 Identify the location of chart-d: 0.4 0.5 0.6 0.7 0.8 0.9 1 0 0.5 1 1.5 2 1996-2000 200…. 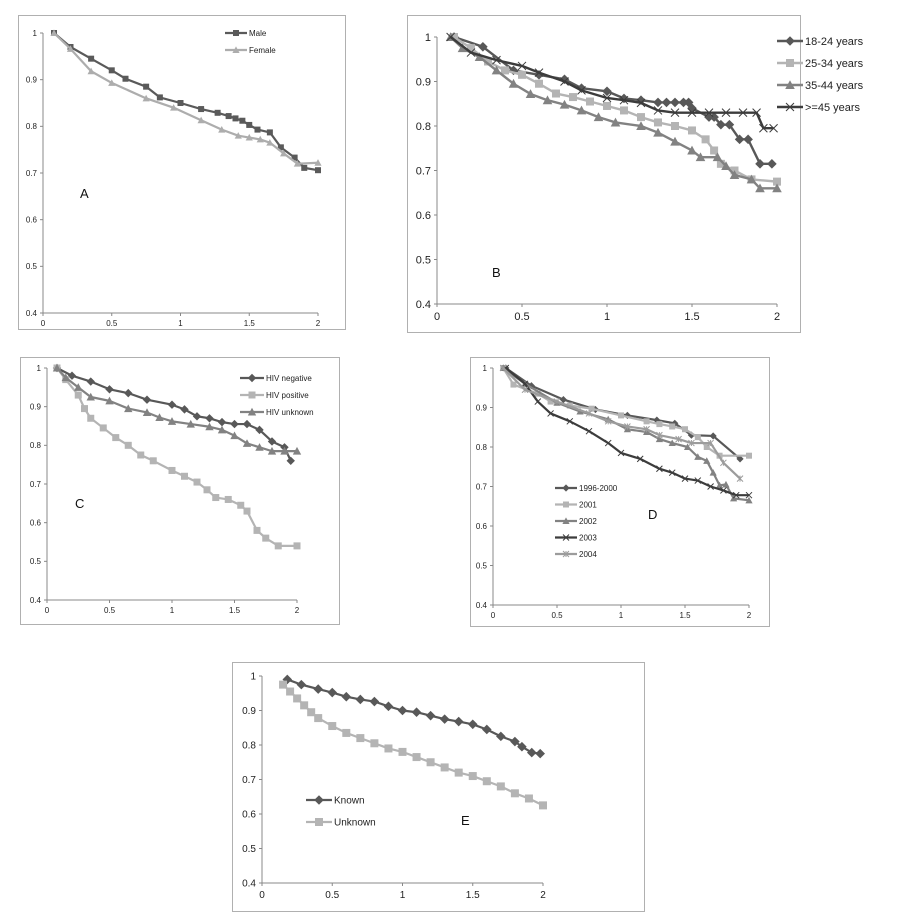
(614, 492).